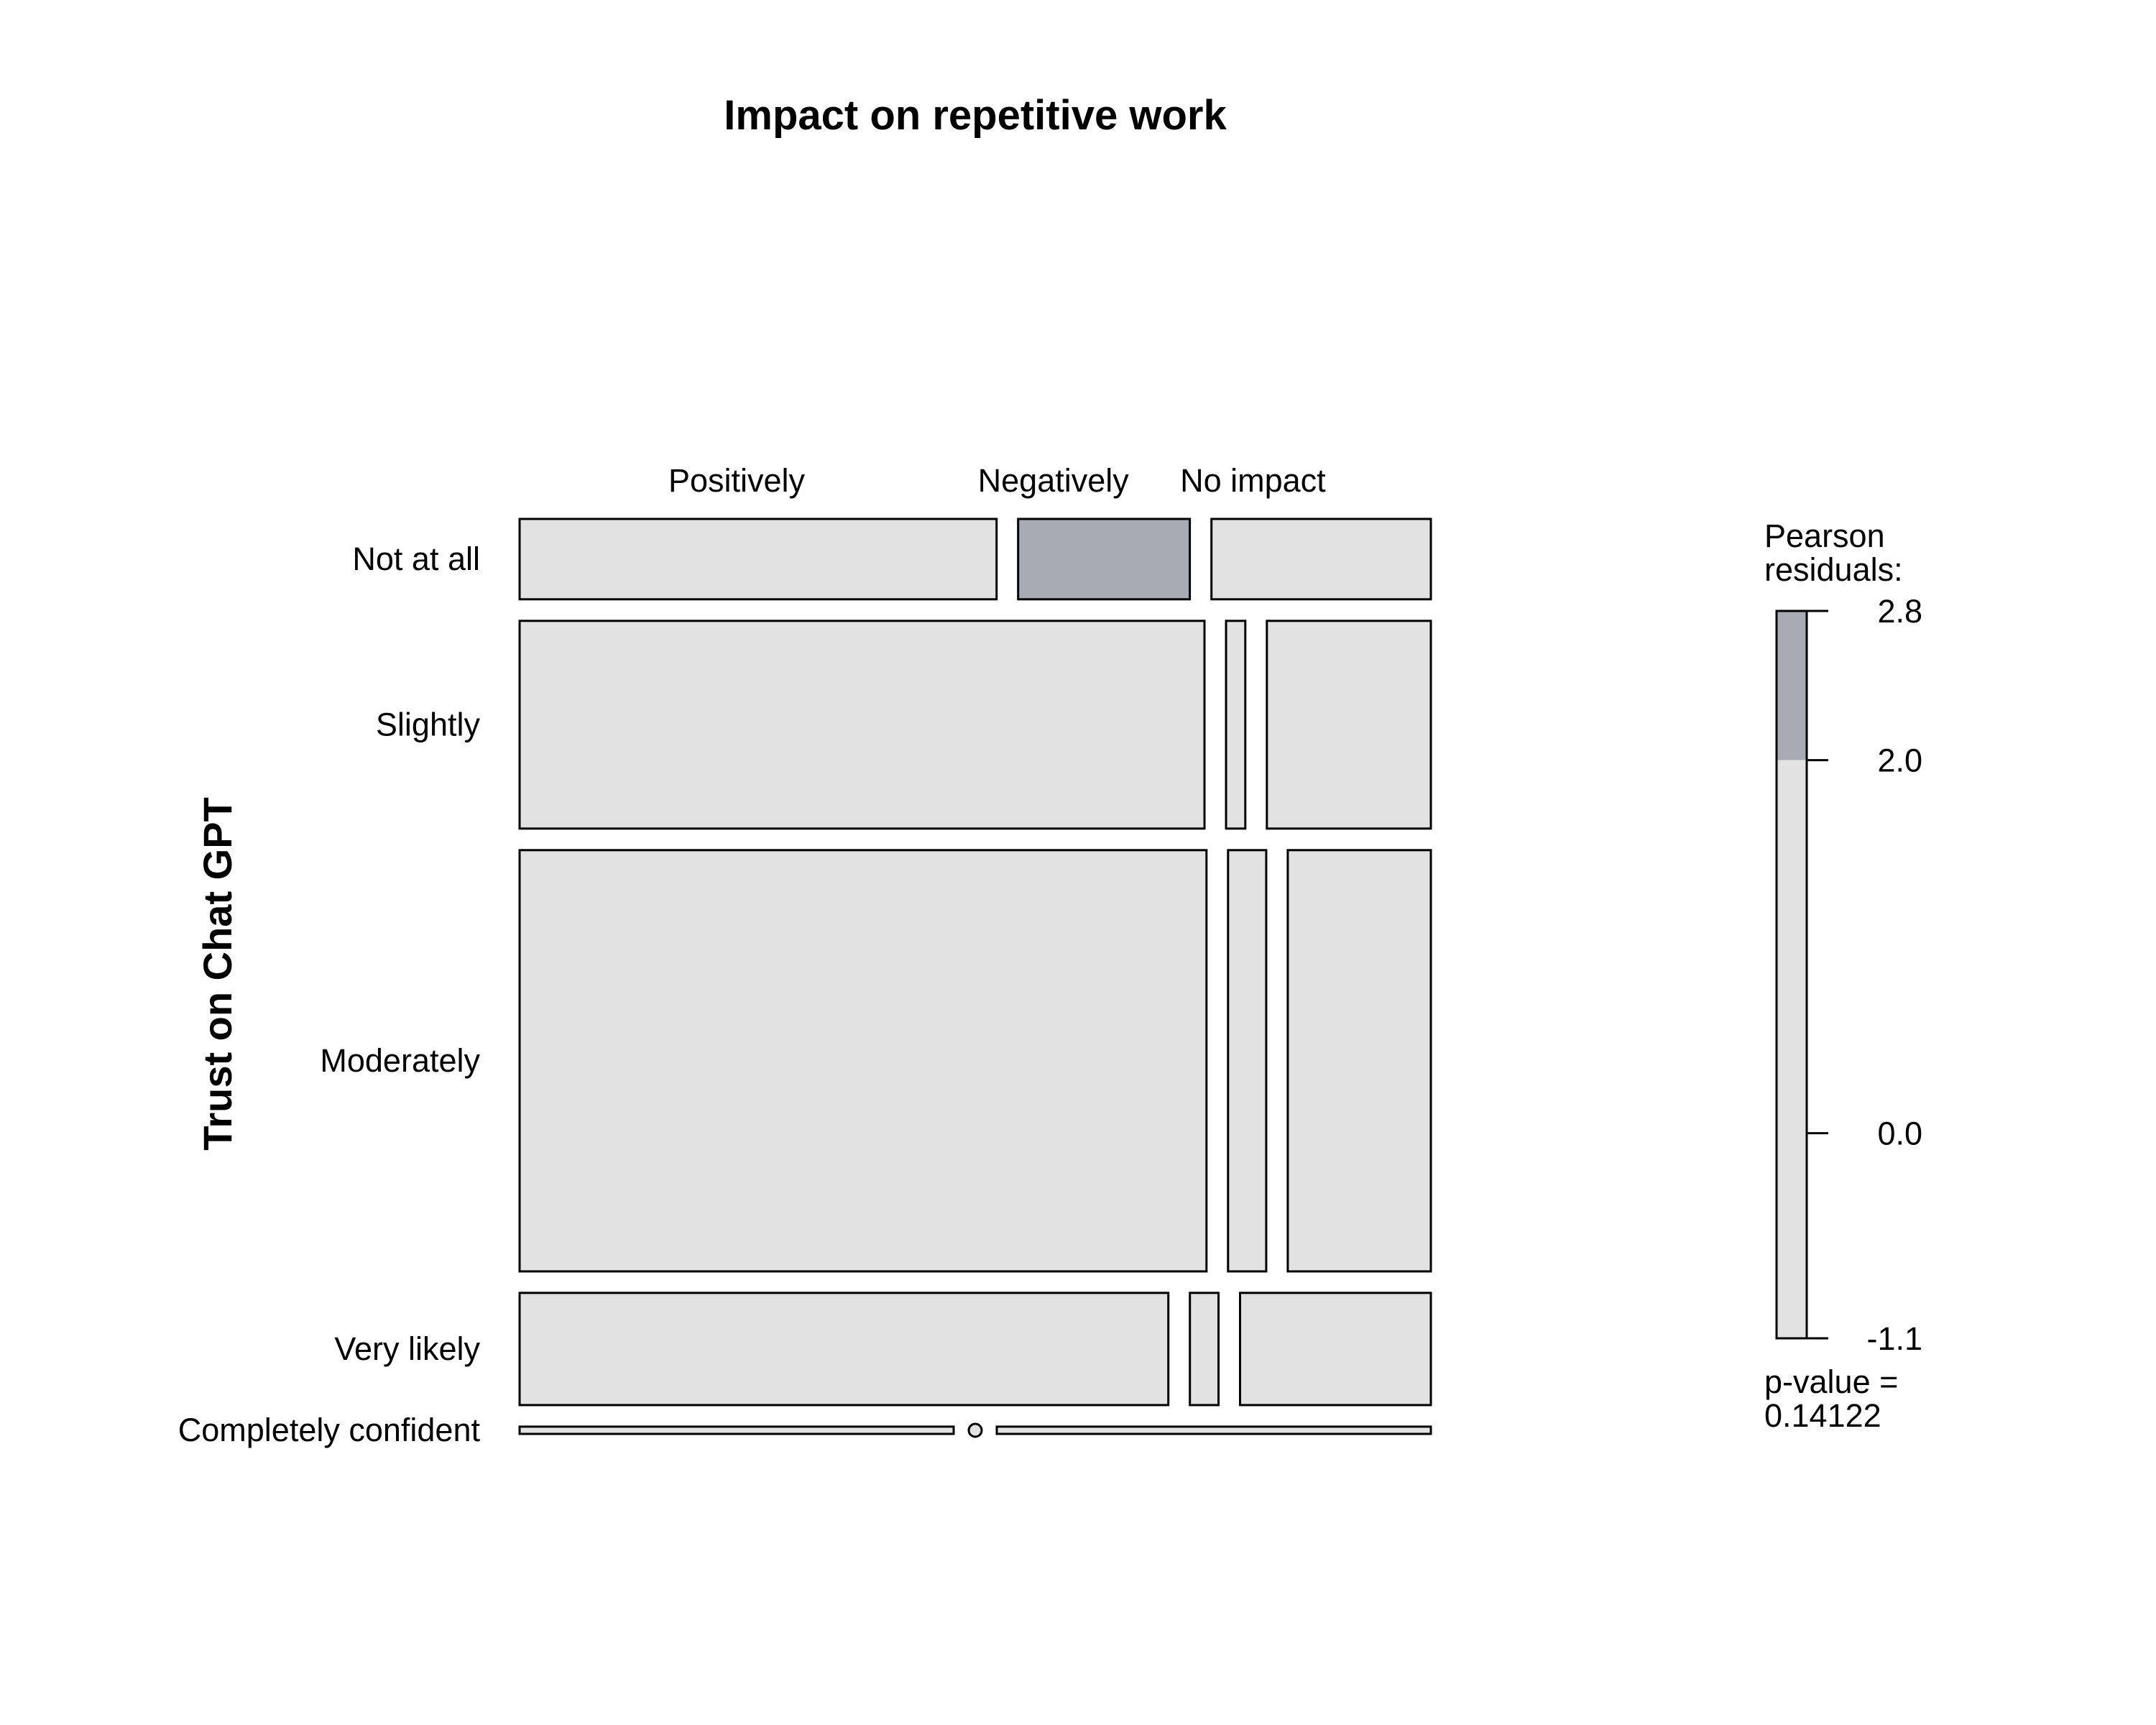  I want to click on legend-tick-label: 2.8, so click(1899, 611).